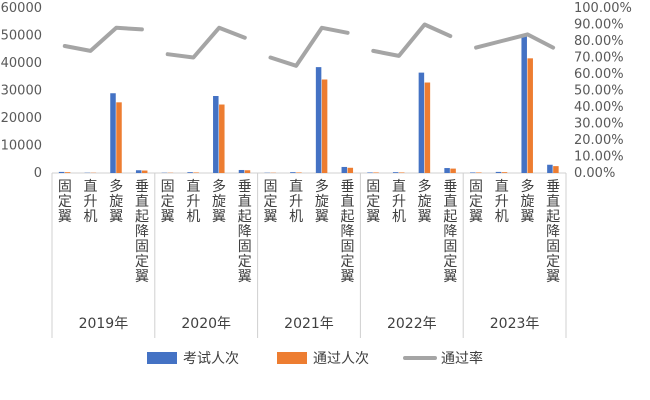  Describe the element at coordinates (206, 324) in the screenshot. I see `x-group-label: 2020年` at that location.